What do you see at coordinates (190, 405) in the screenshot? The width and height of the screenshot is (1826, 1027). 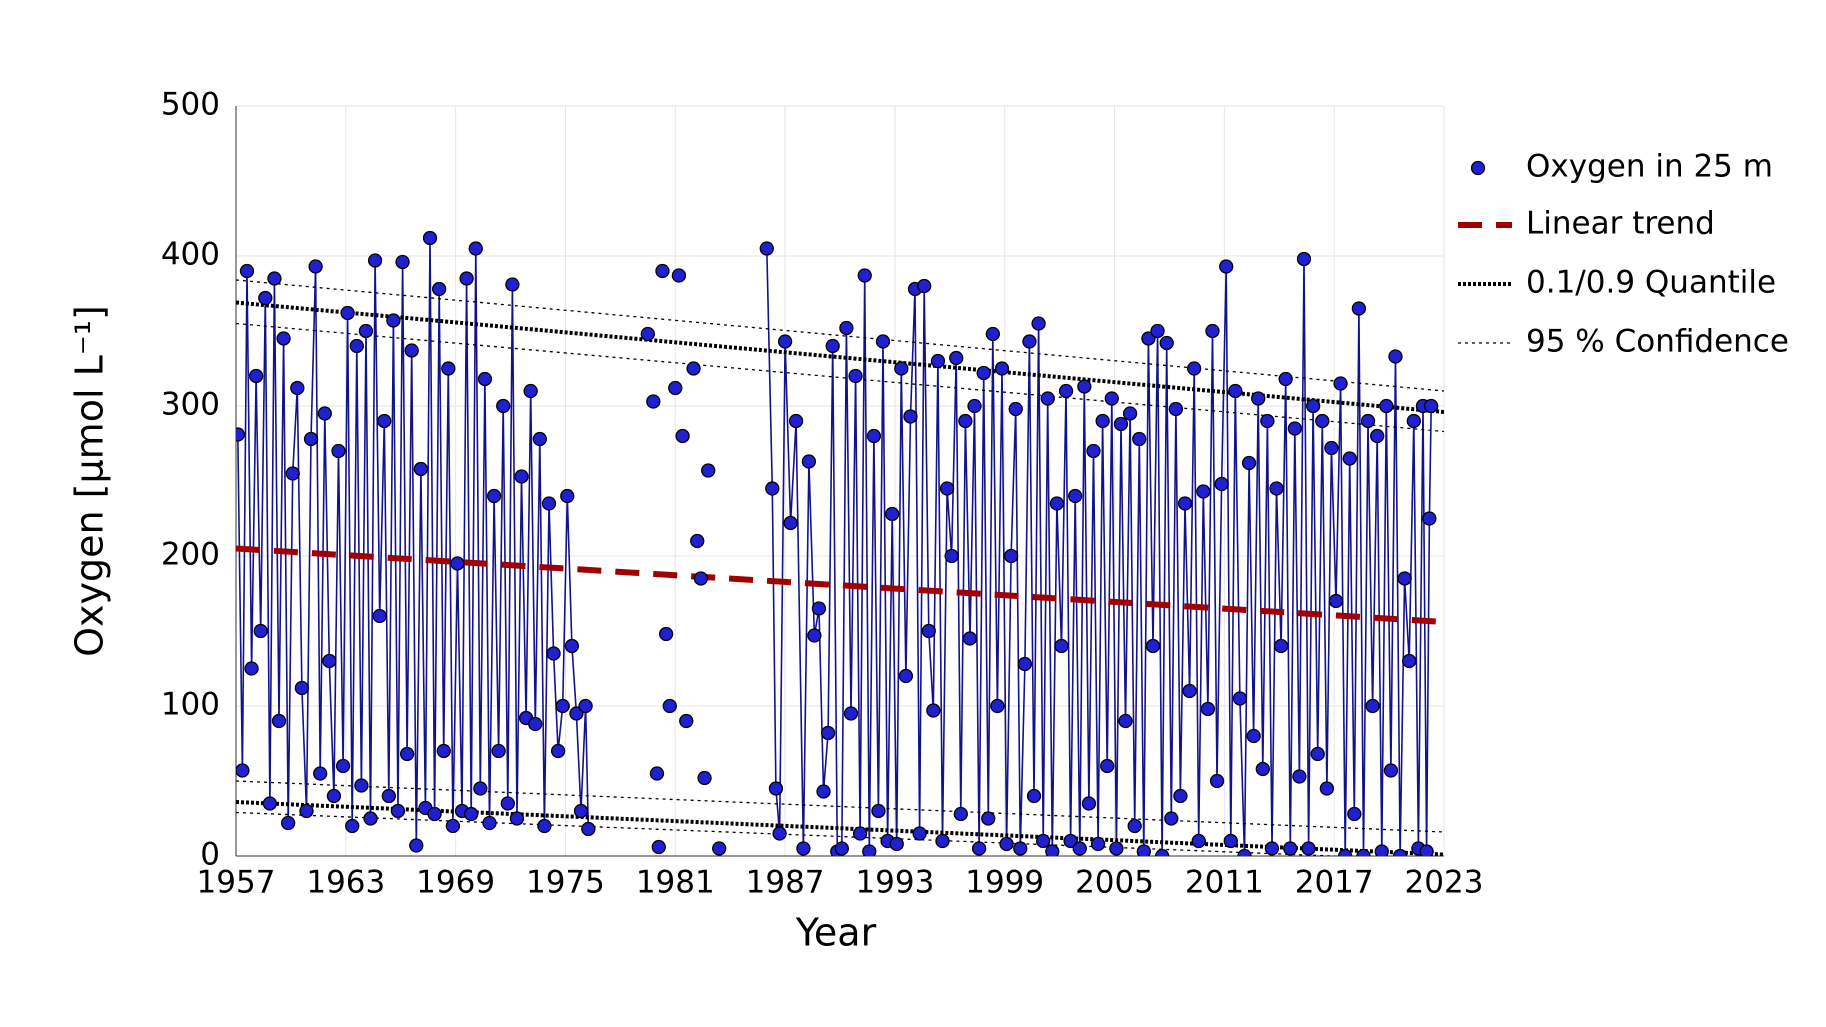 I see `y-tick-label: 300` at bounding box center [190, 405].